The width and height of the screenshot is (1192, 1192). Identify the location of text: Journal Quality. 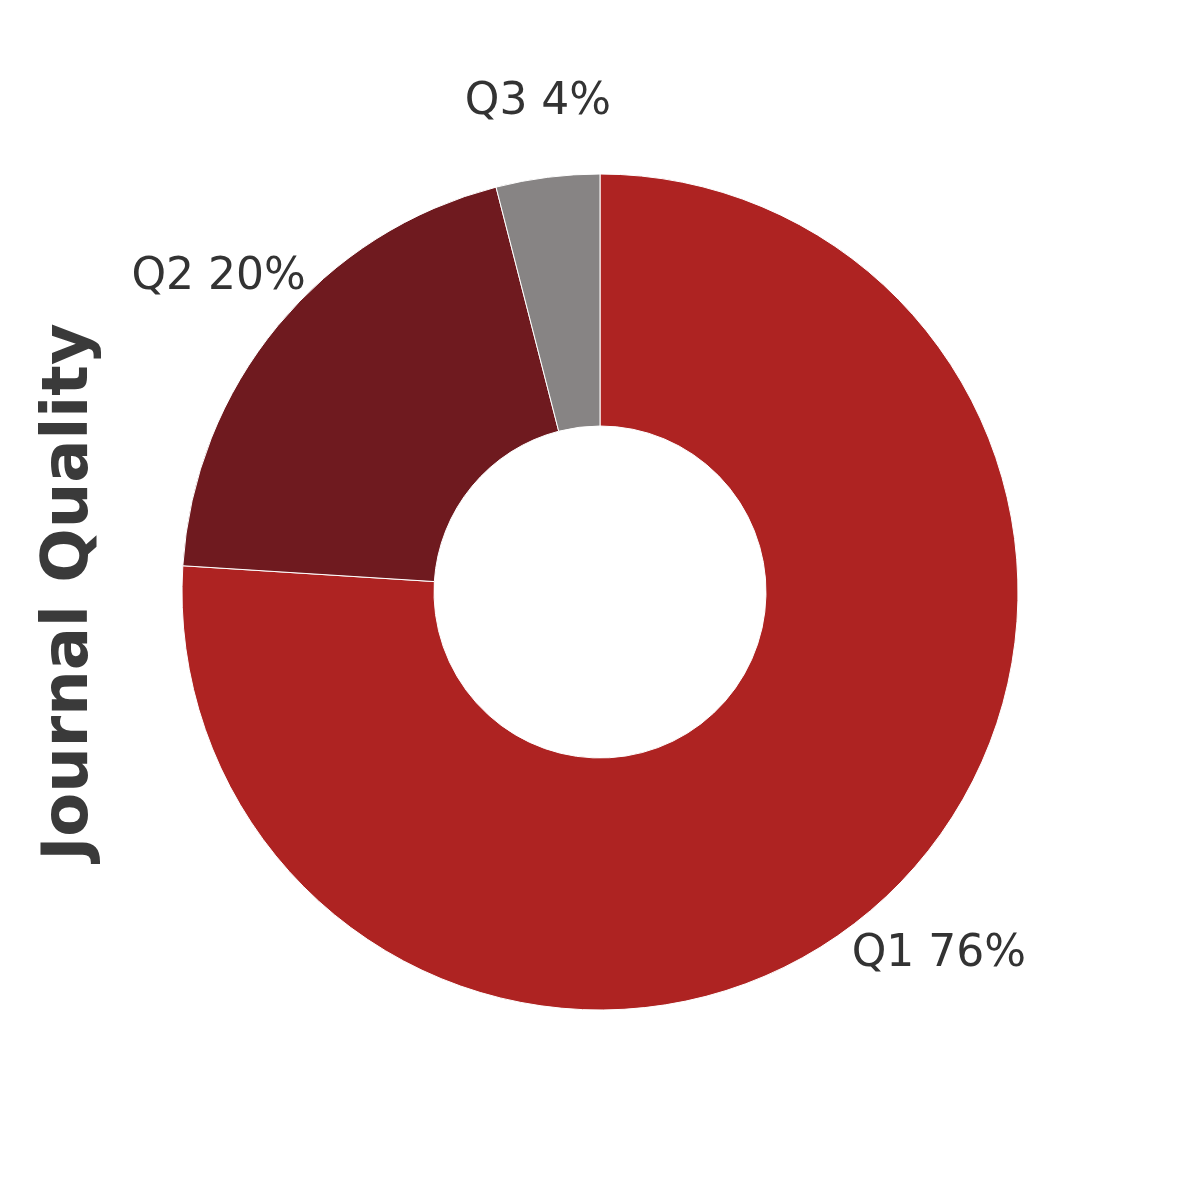
(65, 594).